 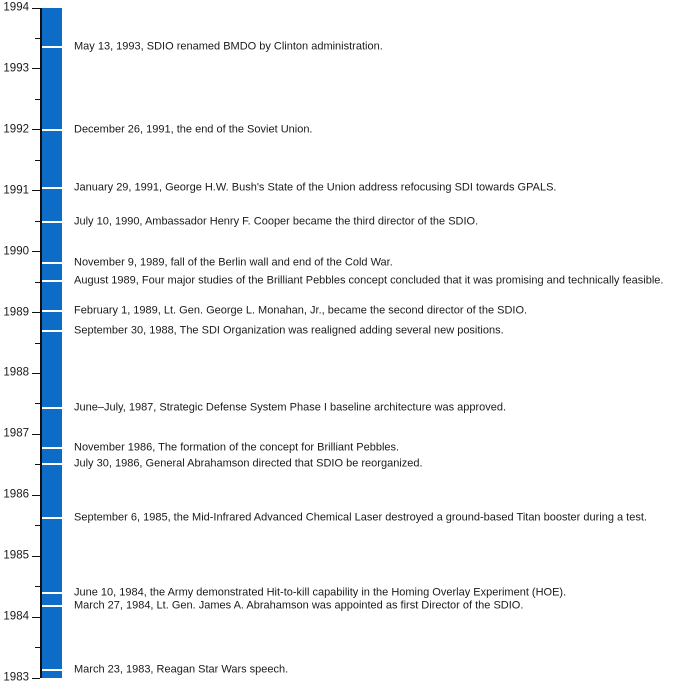 I want to click on year-label: 1991, so click(x=16, y=189).